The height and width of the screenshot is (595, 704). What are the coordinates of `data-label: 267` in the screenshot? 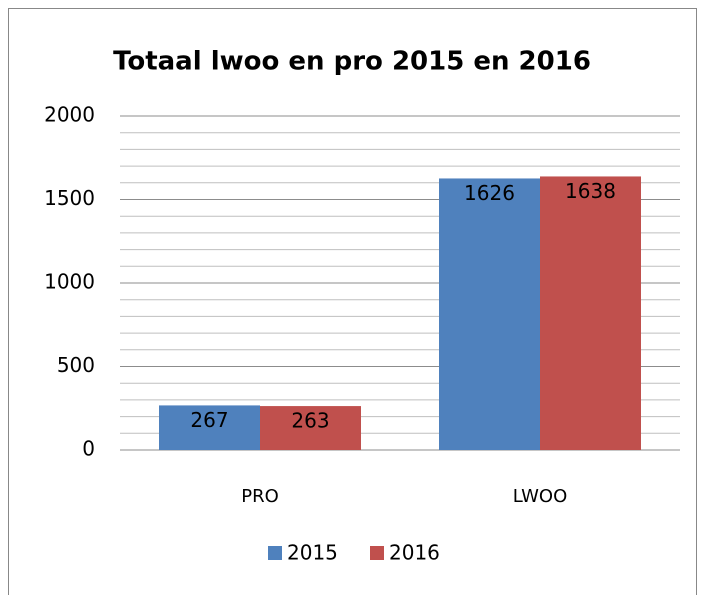 It's located at (209, 420).